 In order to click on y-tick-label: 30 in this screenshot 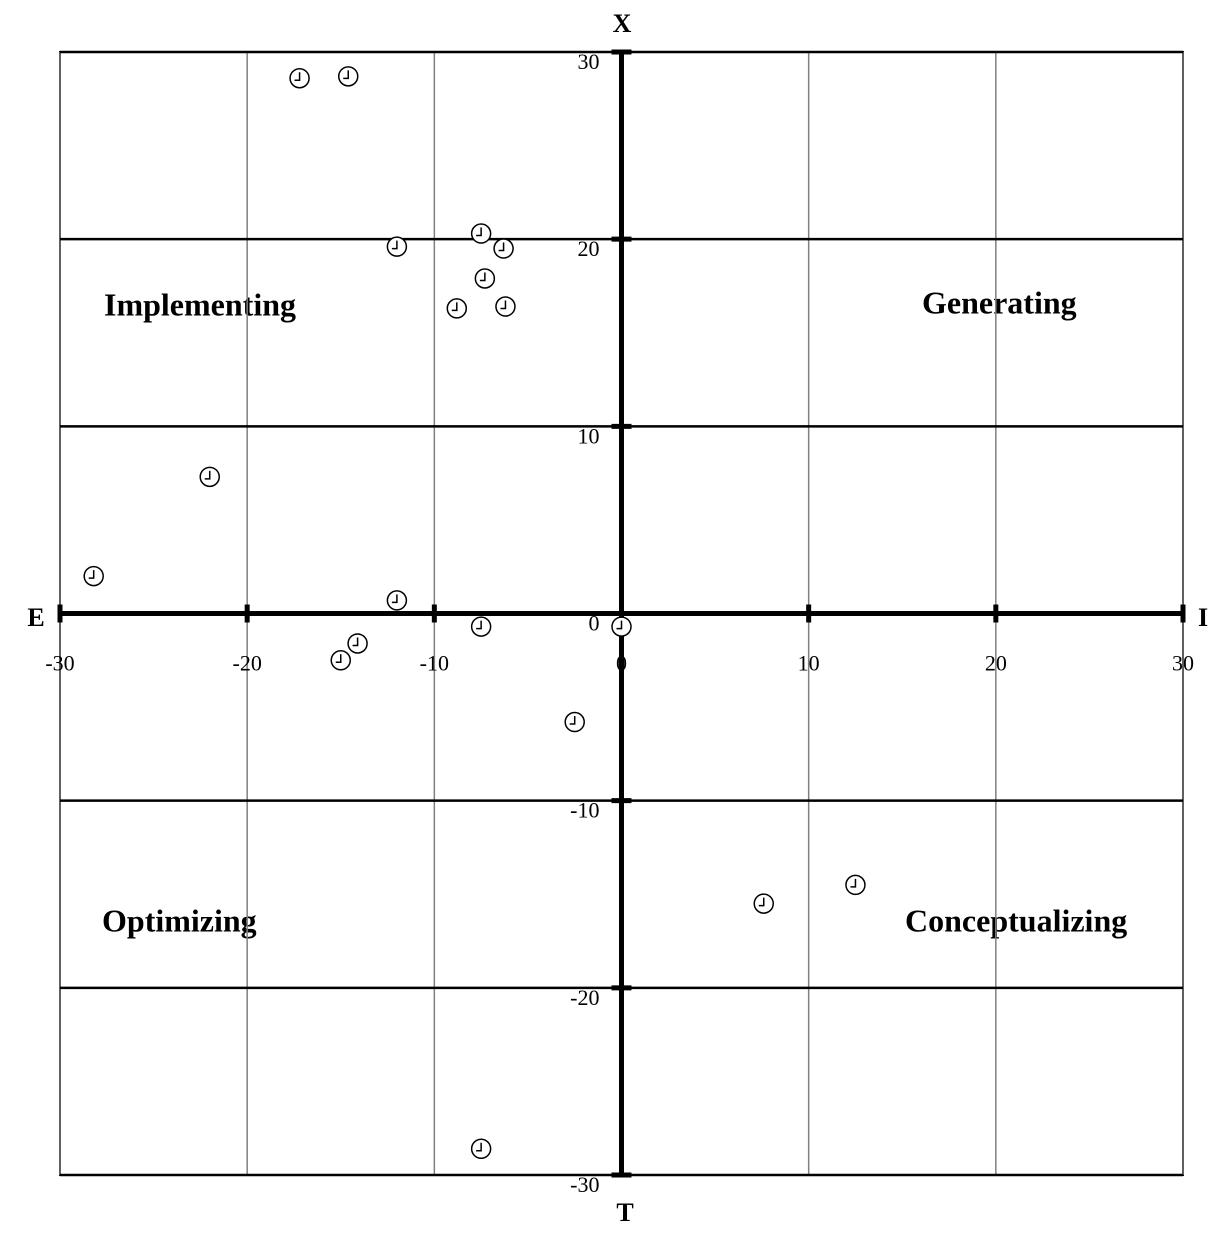, I will do `click(589, 61)`.